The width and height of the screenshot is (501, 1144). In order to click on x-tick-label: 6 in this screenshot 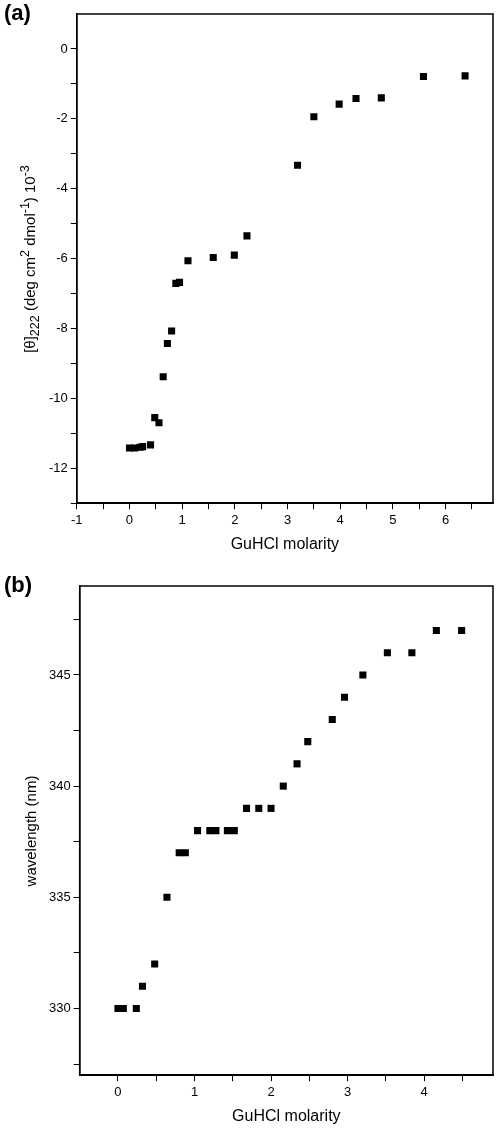, I will do `click(445, 519)`.